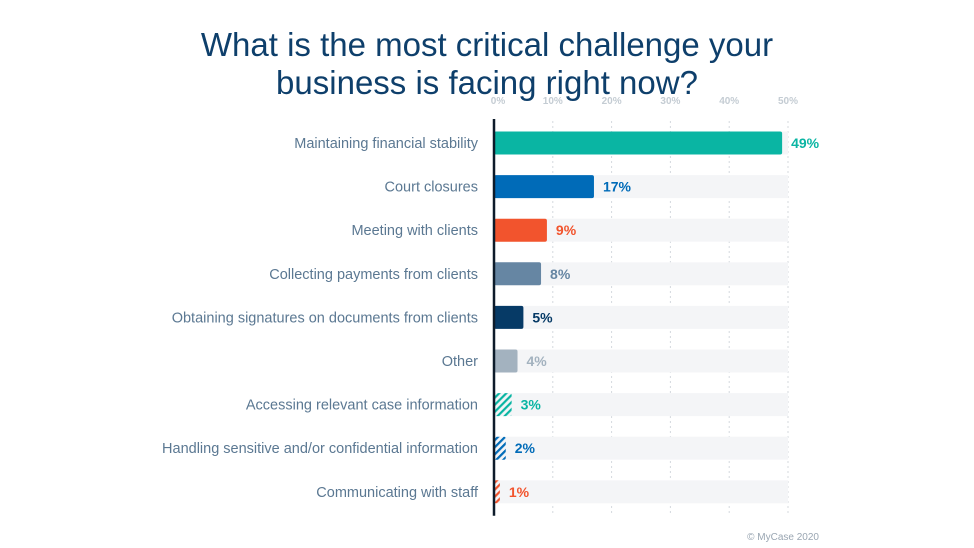 This screenshot has height=548, width=974. I want to click on value-label: 17%, so click(617, 187).